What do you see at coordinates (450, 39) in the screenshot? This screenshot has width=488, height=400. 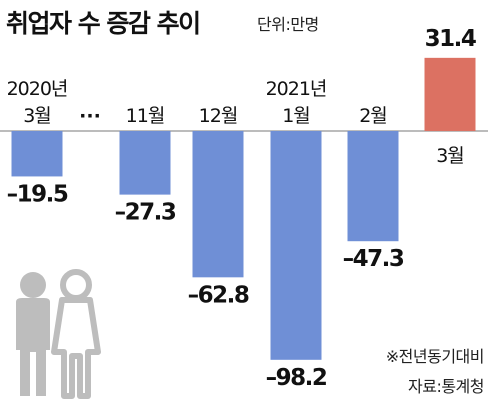 I see `value-label-5: 31.4` at bounding box center [450, 39].